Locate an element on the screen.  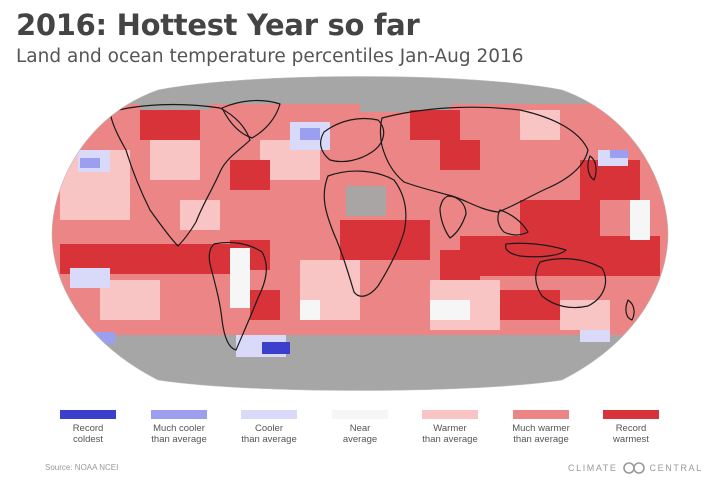
brand-text-left: CLIMATE is located at coordinates (593, 468).